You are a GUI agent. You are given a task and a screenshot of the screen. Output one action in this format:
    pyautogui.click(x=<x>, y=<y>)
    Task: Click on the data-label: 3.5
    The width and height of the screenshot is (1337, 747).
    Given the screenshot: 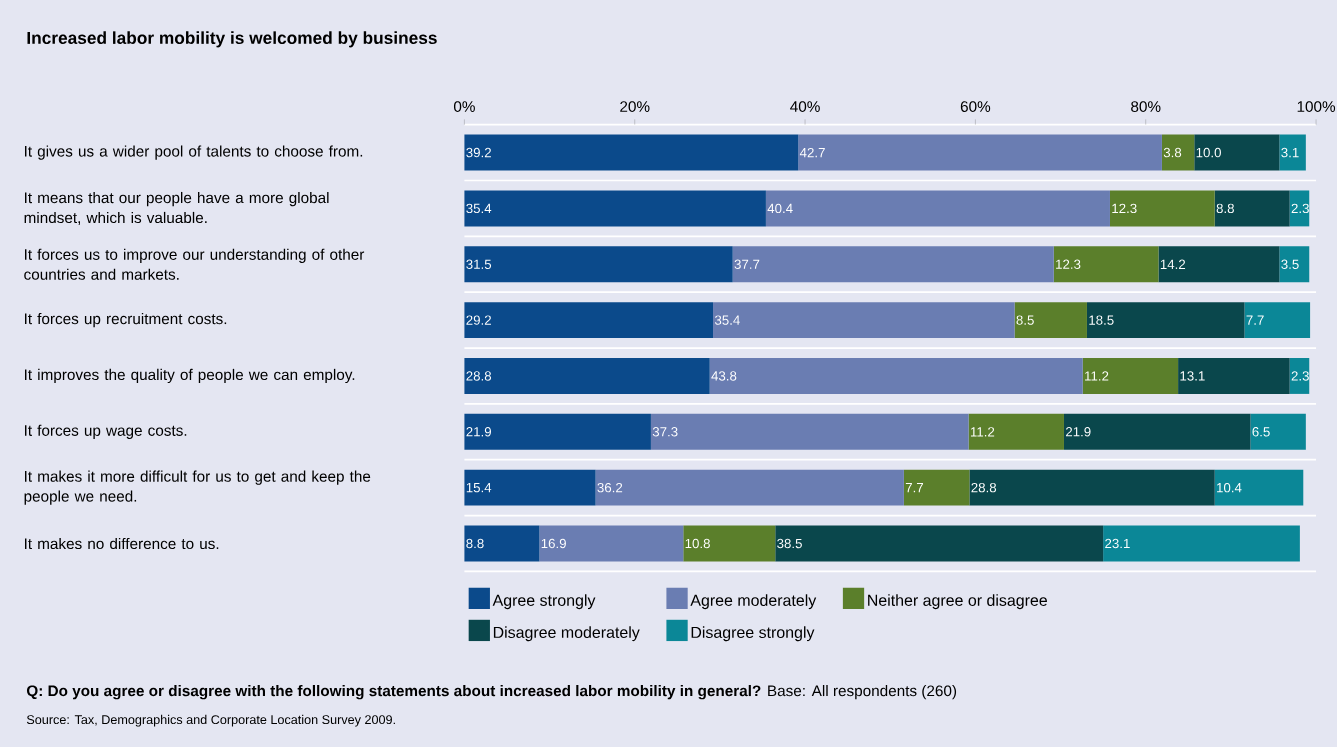 What is the action you would take?
    pyautogui.click(x=1290, y=264)
    